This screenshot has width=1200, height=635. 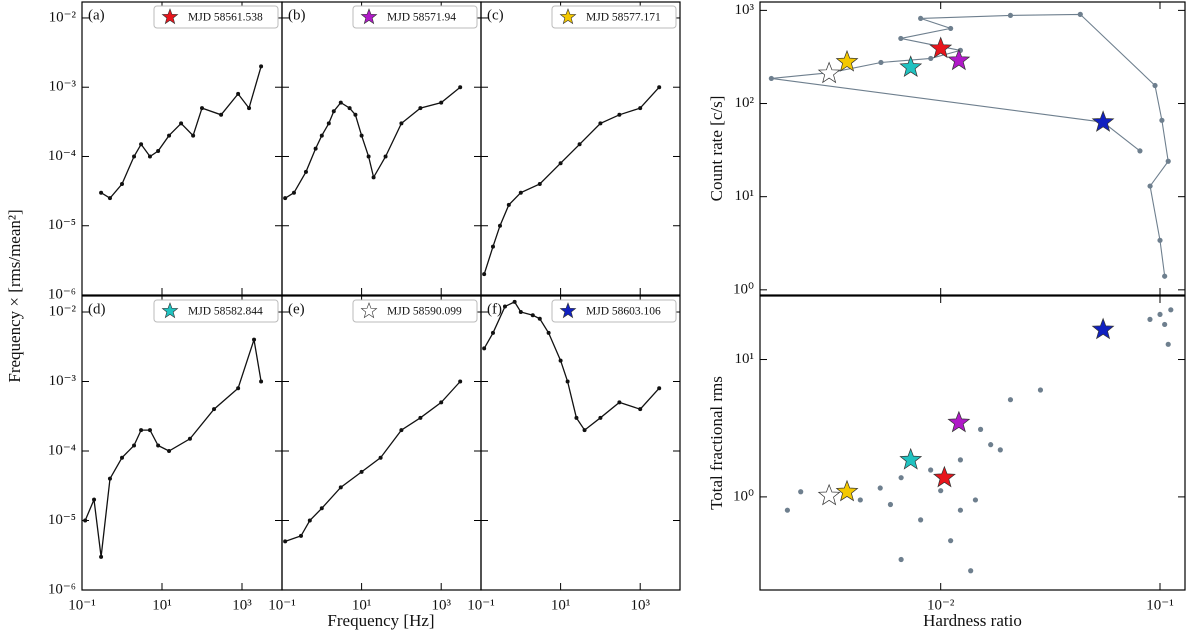 What do you see at coordinates (62, 294) in the screenshot?
I see `y-tick-label: 10⁻⁶` at bounding box center [62, 294].